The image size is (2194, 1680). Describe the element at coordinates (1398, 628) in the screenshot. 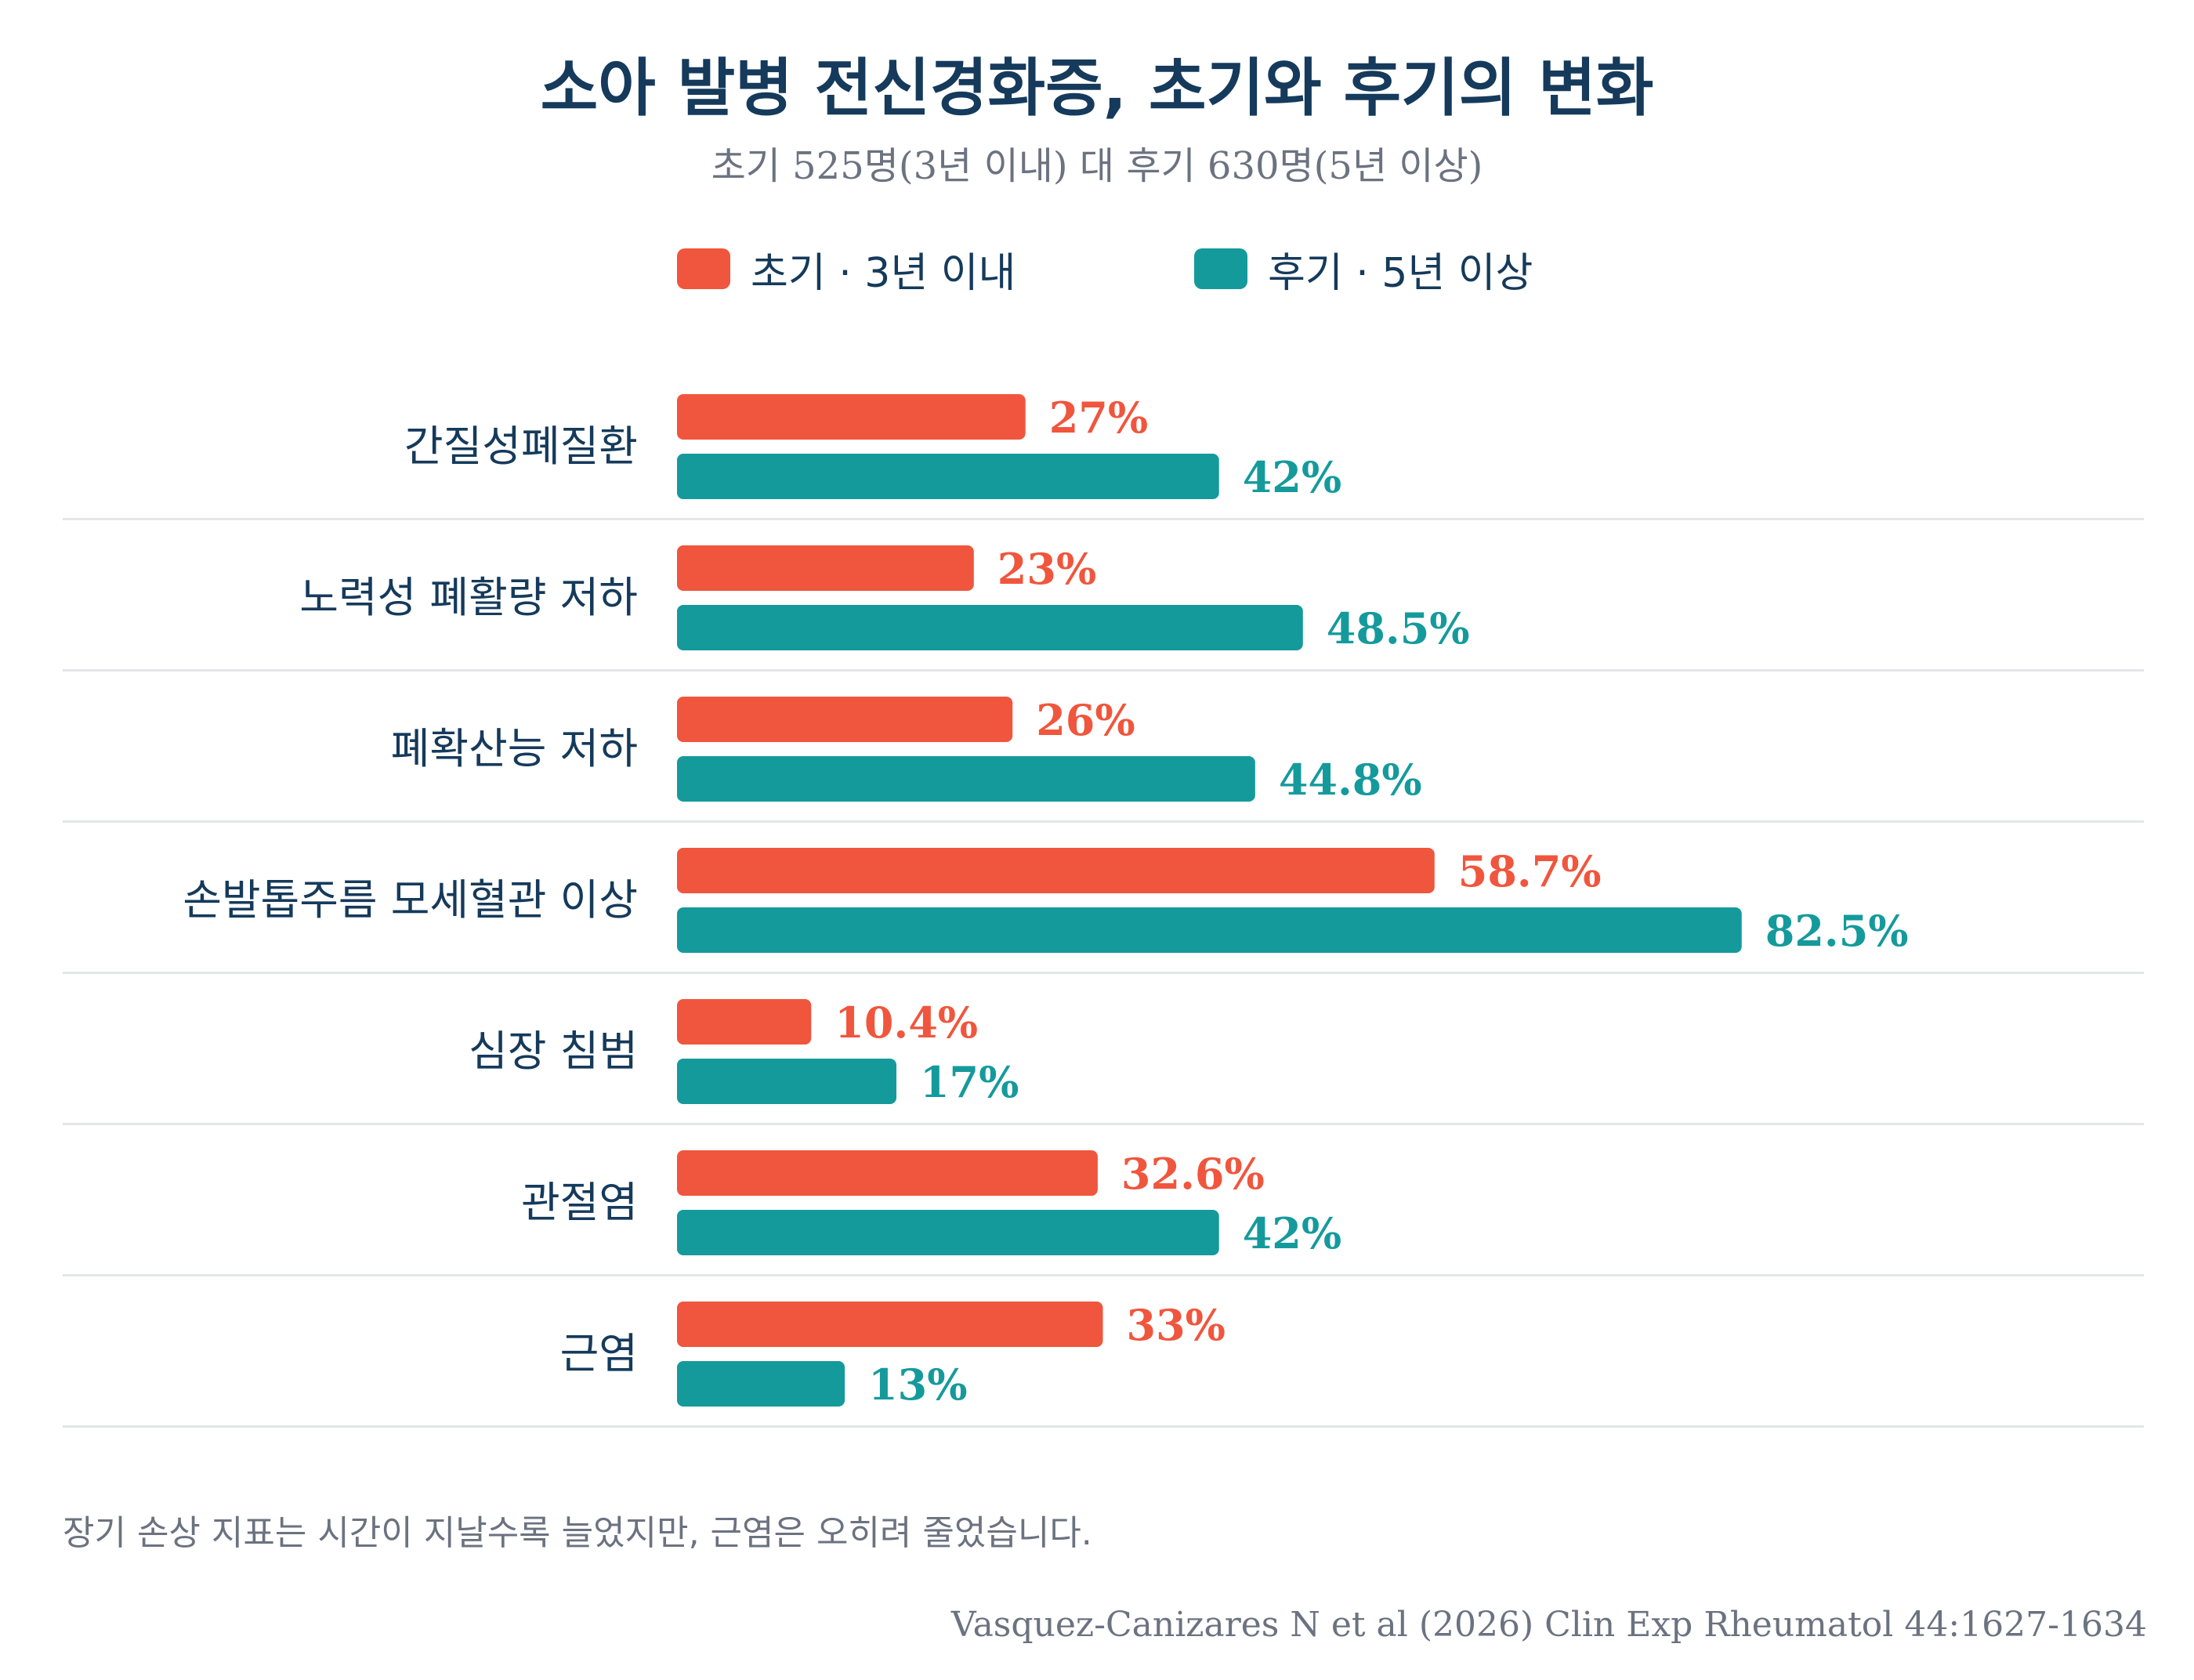

I see `data-label-late: 48.5%` at that location.